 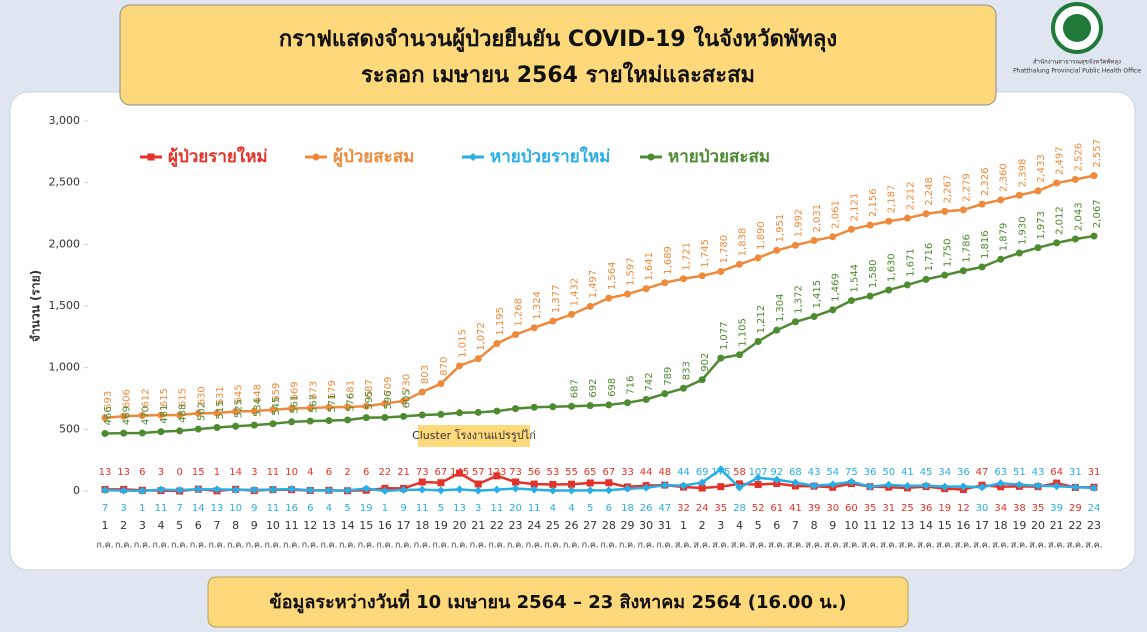 What do you see at coordinates (276, 406) in the screenshot?
I see `data-label: 545` at bounding box center [276, 406].